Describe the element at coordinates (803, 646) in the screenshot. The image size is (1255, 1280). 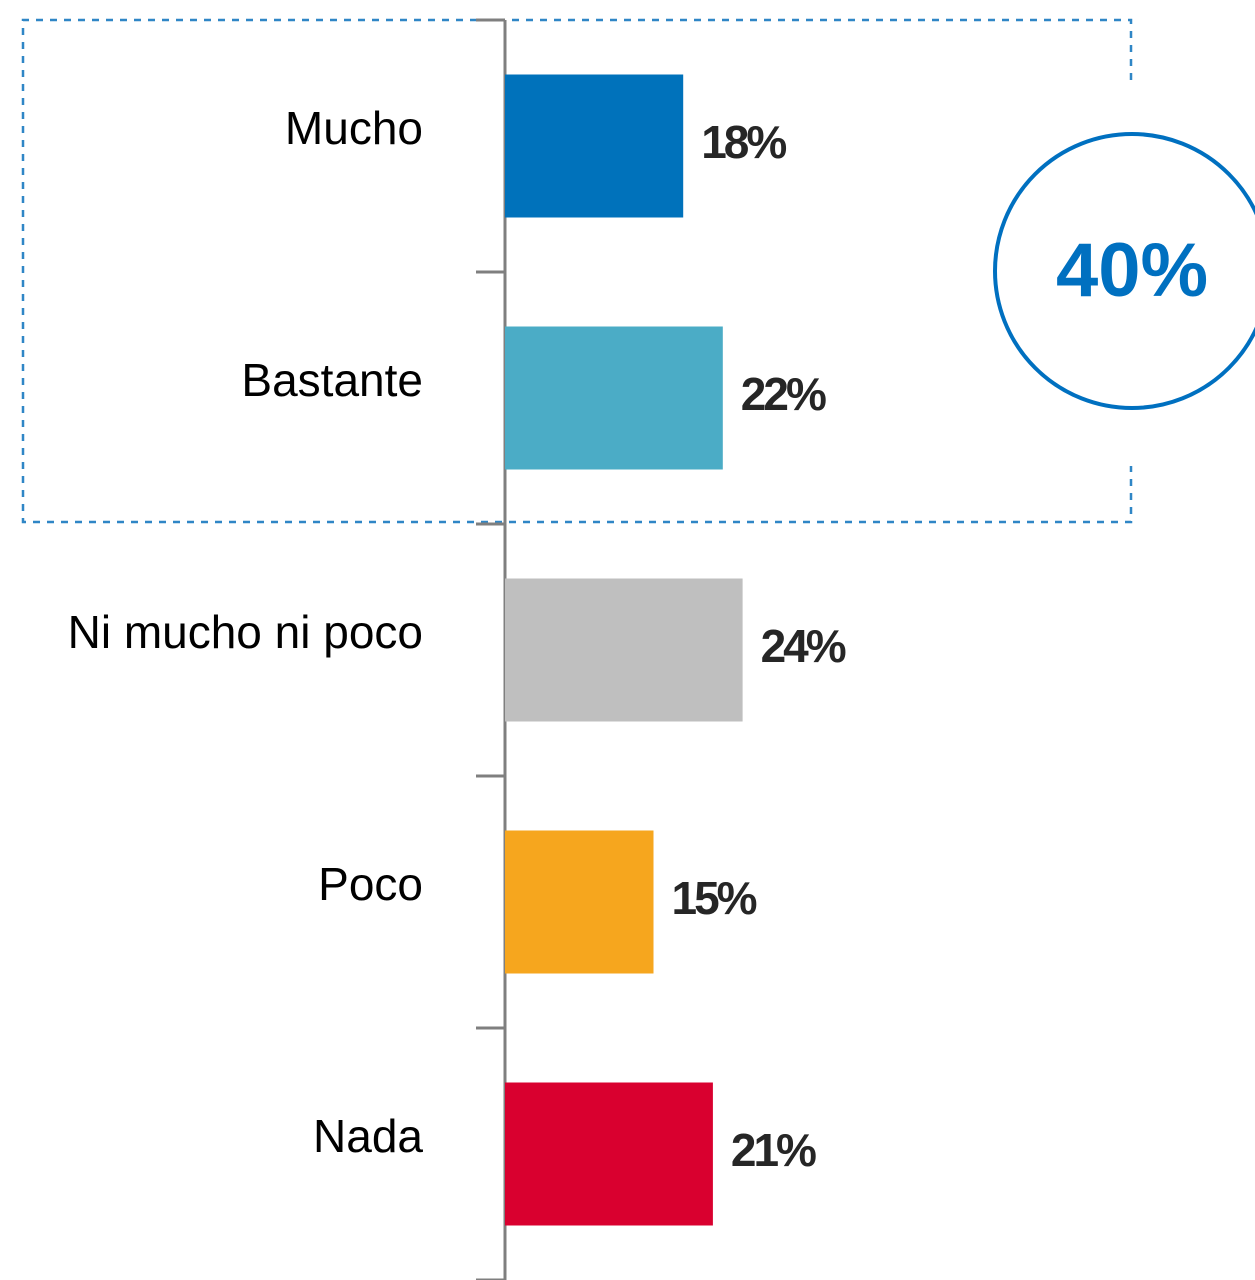
I see `value-label: 24%` at that location.